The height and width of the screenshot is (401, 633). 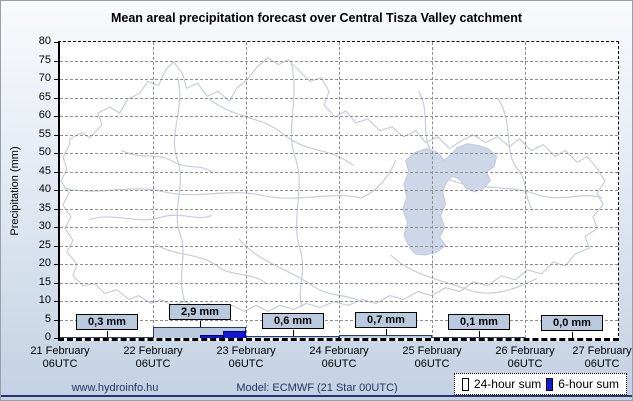 I want to click on highlighted-catchment-region, so click(x=449, y=199).